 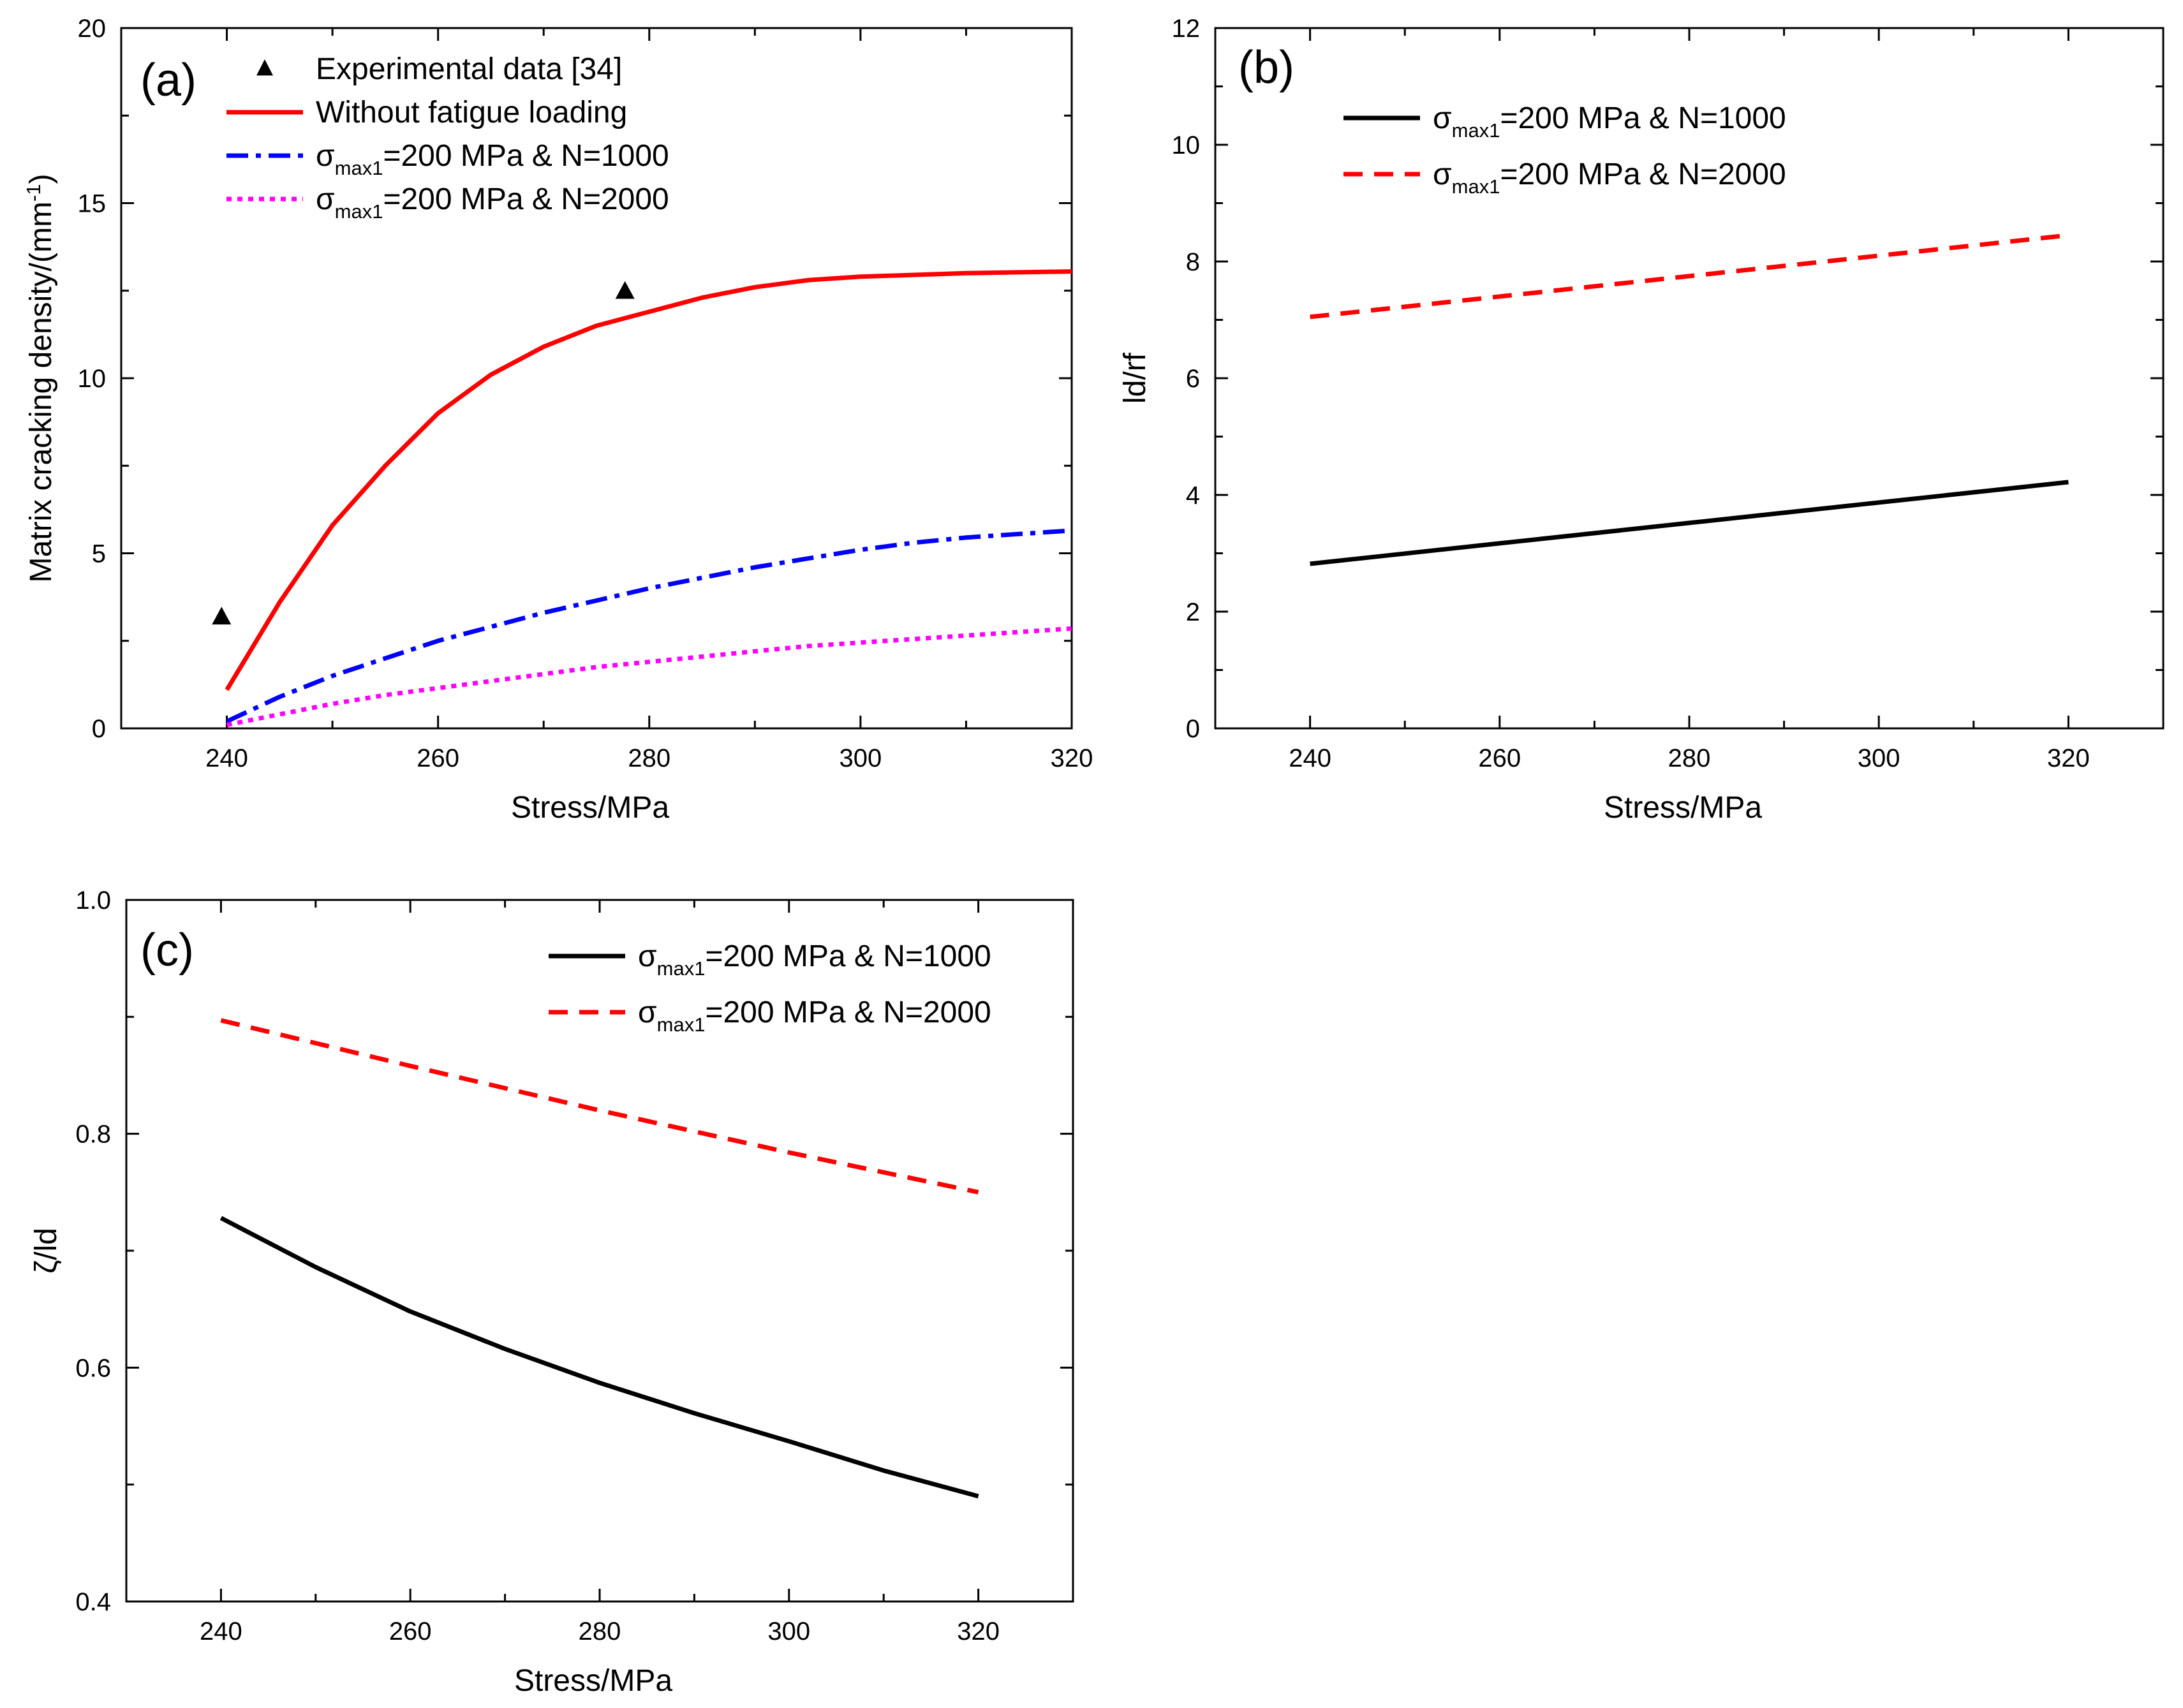 What do you see at coordinates (168, 80) in the screenshot?
I see `panel-label: (a)` at bounding box center [168, 80].